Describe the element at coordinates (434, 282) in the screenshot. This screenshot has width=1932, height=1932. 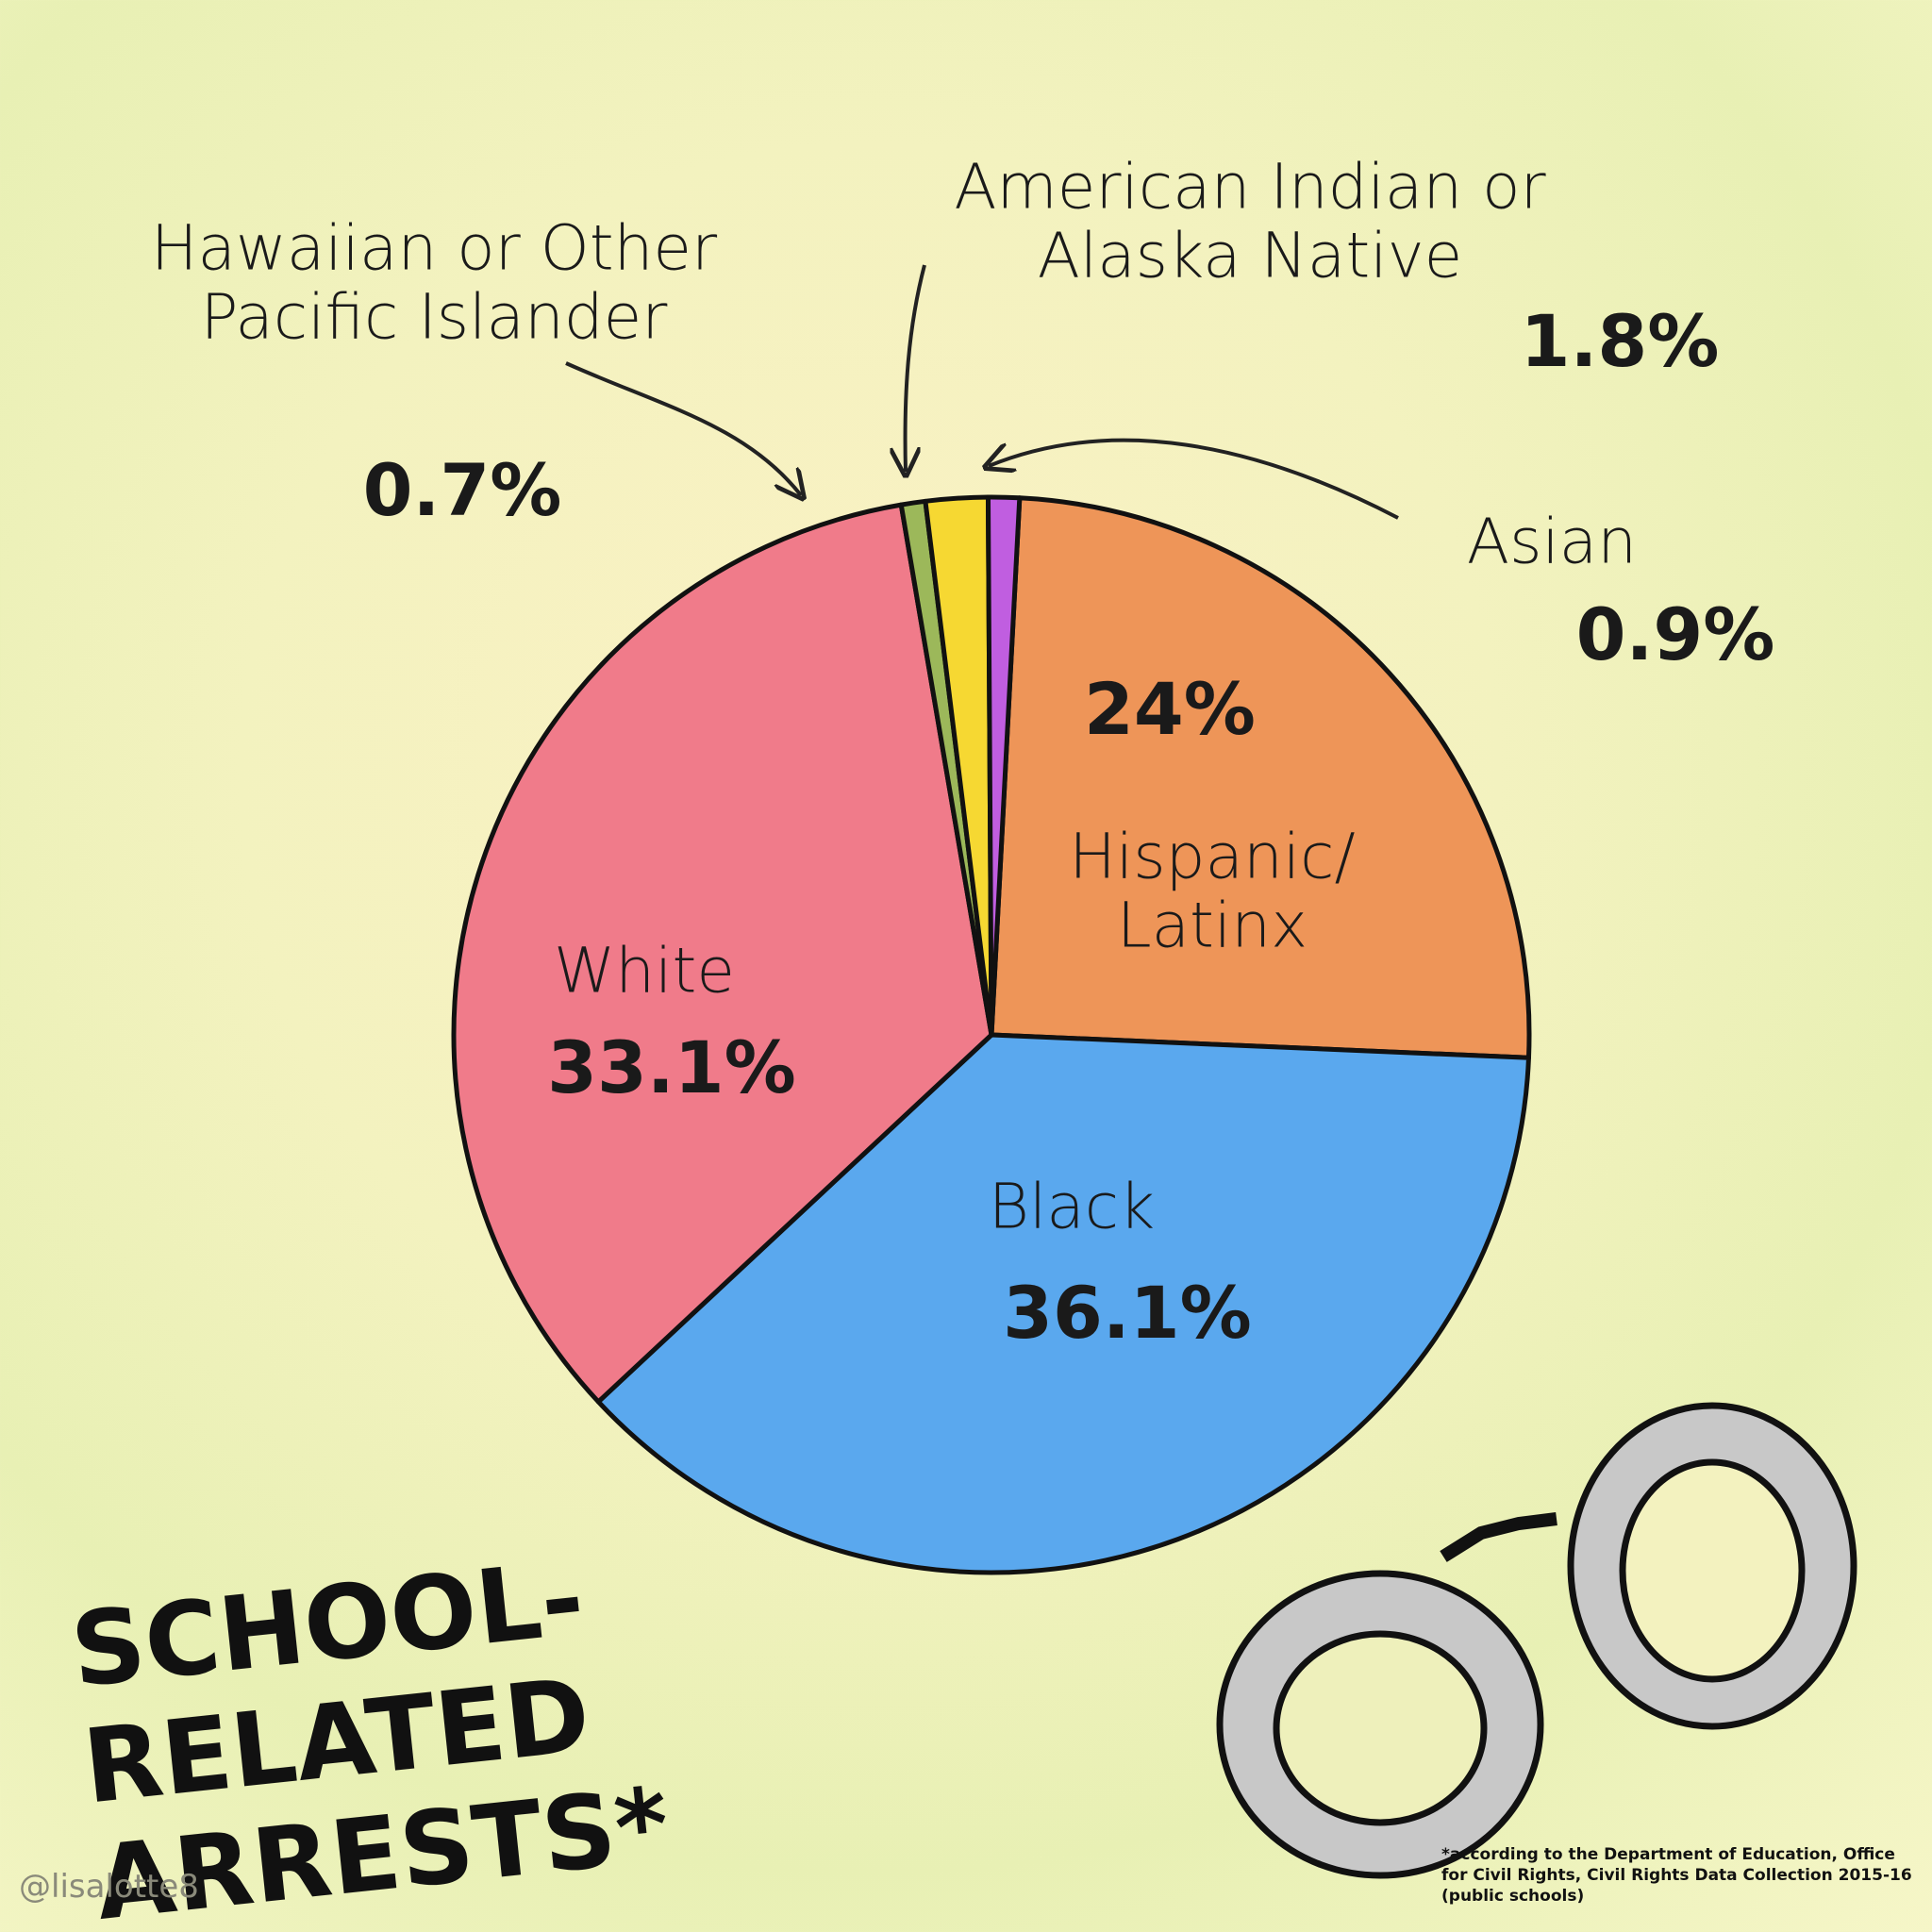
I see `slice-label: Hawaiian or Other Pacific Islander` at that location.